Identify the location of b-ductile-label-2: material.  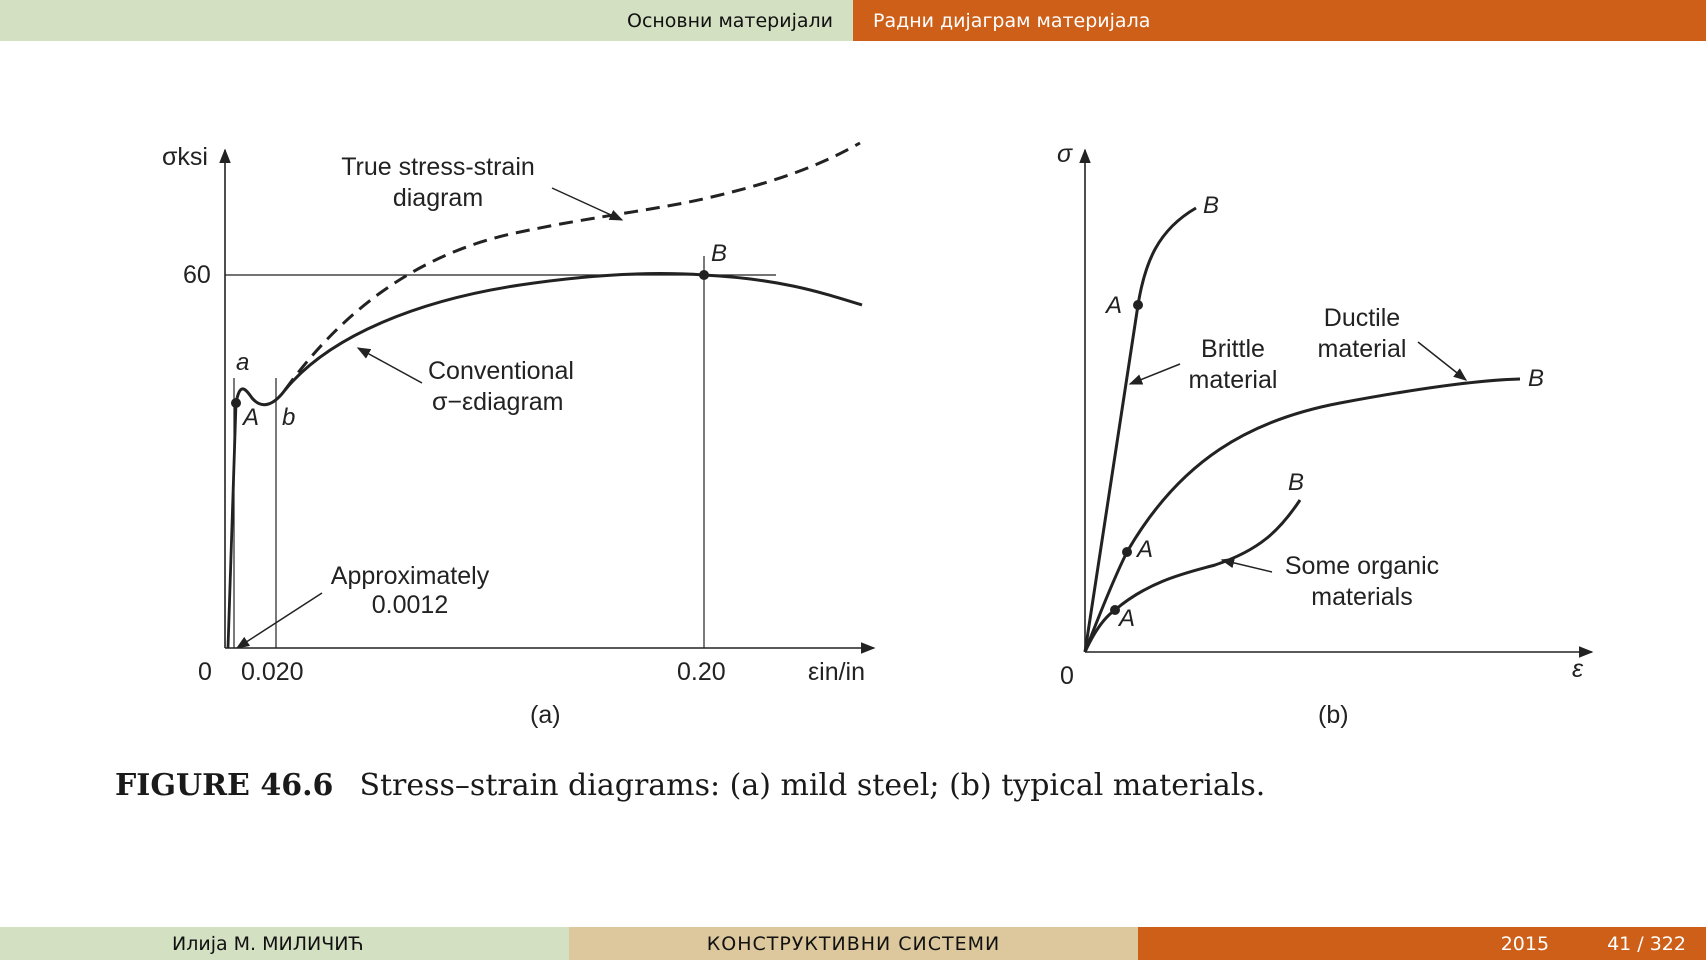
(1362, 349).